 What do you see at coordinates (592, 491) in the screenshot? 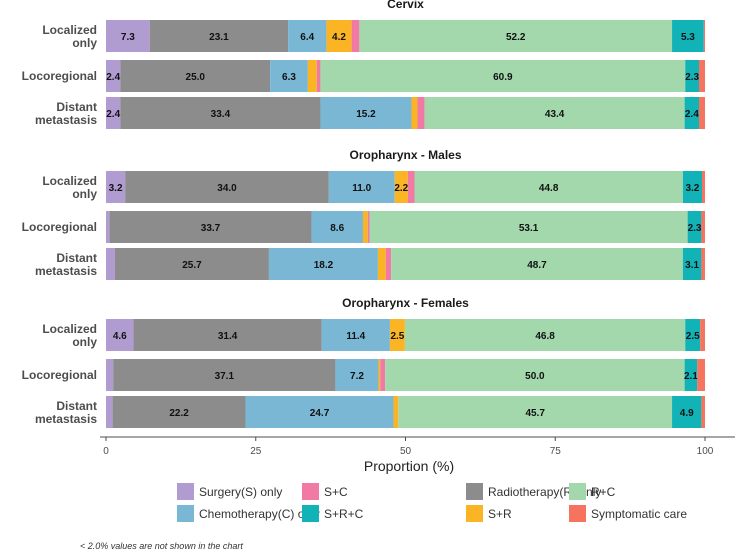
I see `legend-item: R+C` at bounding box center [592, 491].